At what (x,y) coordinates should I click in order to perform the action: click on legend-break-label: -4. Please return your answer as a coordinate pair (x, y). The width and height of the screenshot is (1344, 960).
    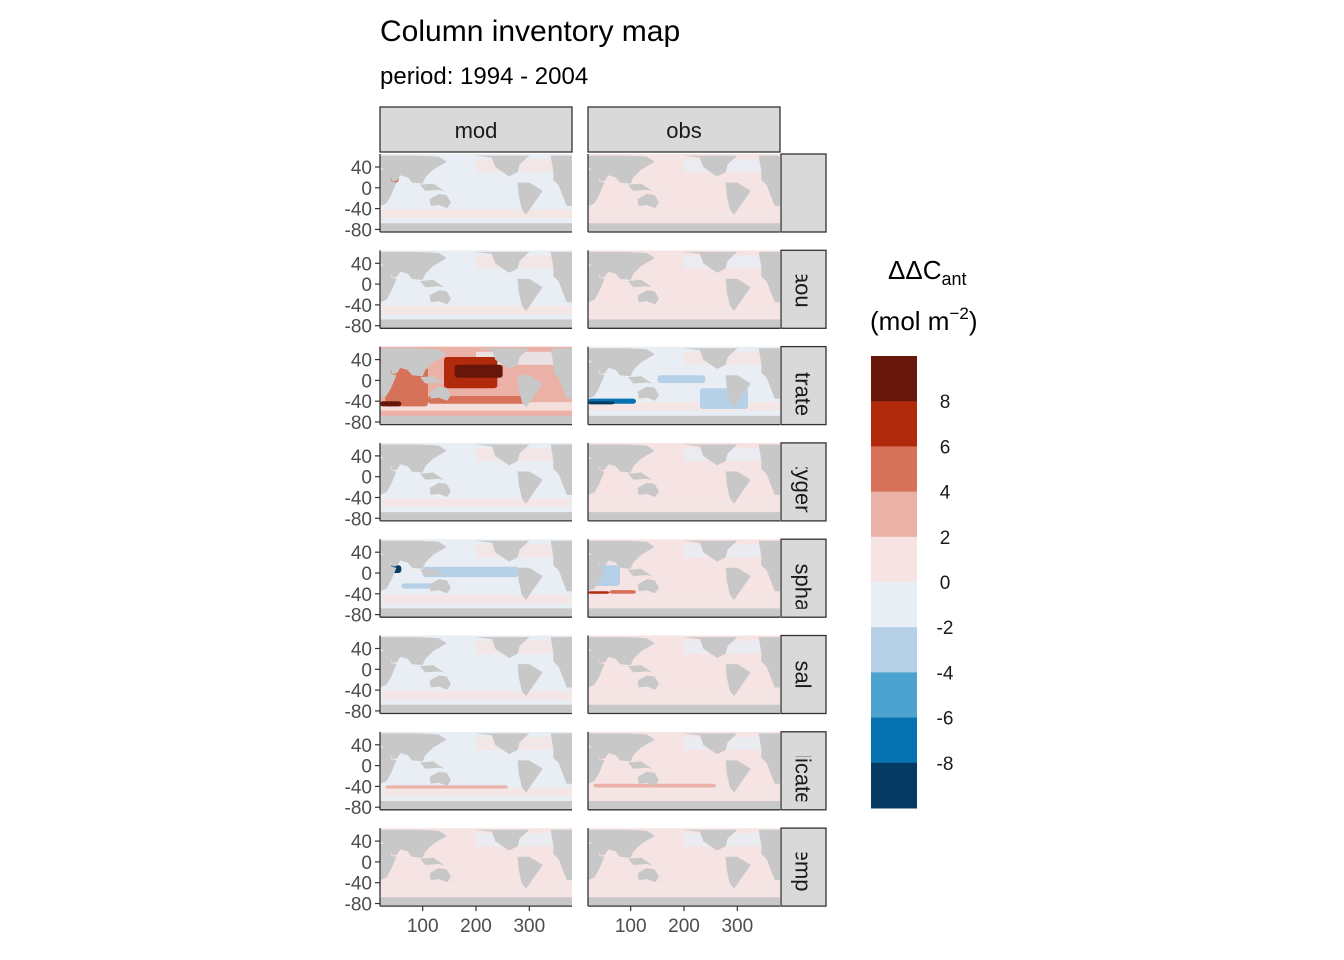
    Looking at the image, I should click on (945, 673).